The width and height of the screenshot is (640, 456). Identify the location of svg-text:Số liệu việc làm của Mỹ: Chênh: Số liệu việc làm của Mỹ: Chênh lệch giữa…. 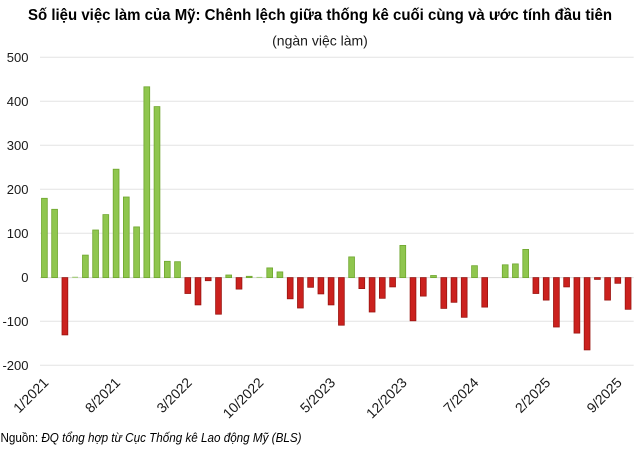
(320, 15).